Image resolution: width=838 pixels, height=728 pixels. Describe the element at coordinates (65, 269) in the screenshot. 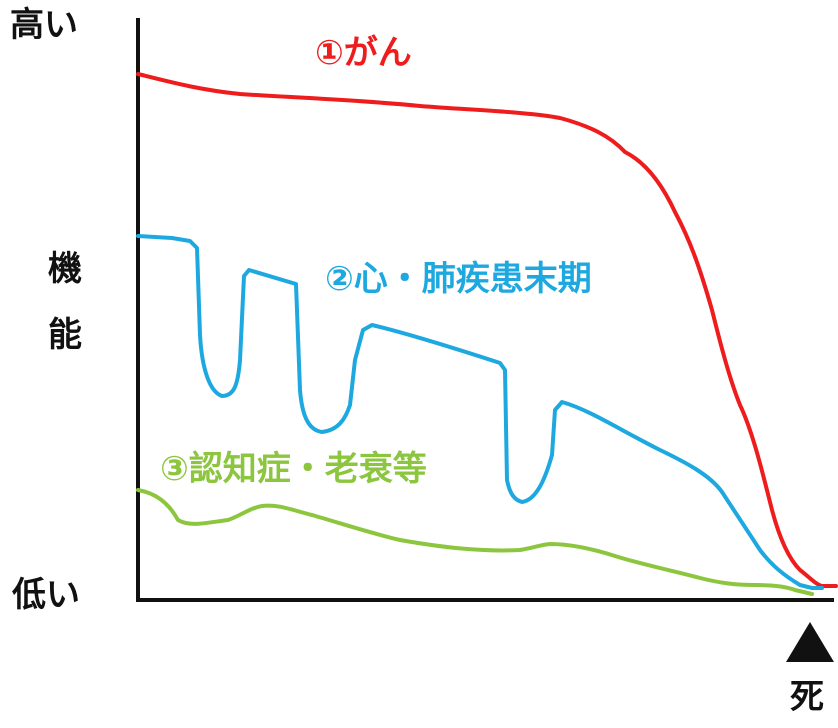

I see `function-label-1: 機` at that location.